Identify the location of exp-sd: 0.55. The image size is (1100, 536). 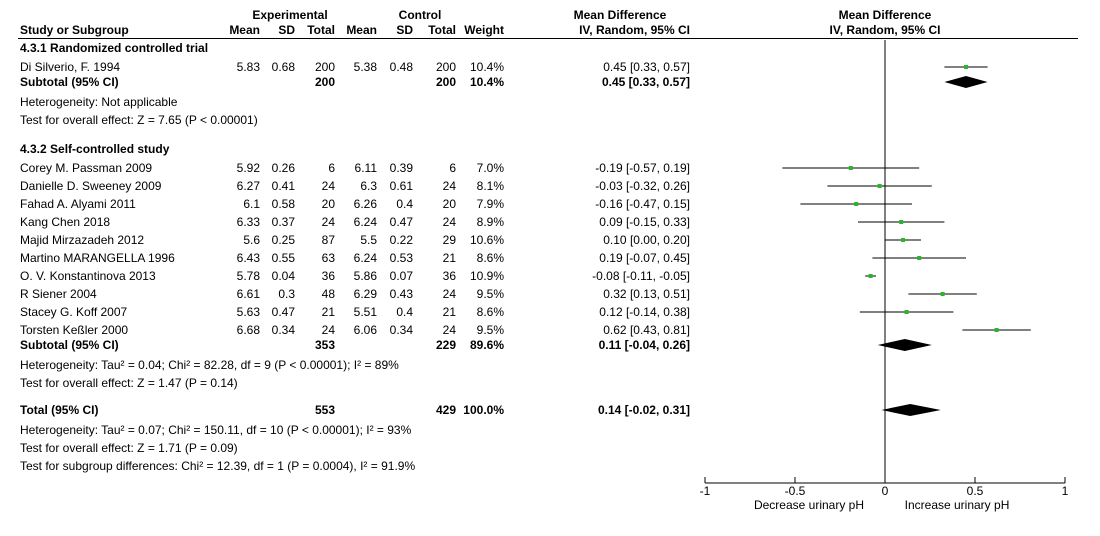
(283, 258).